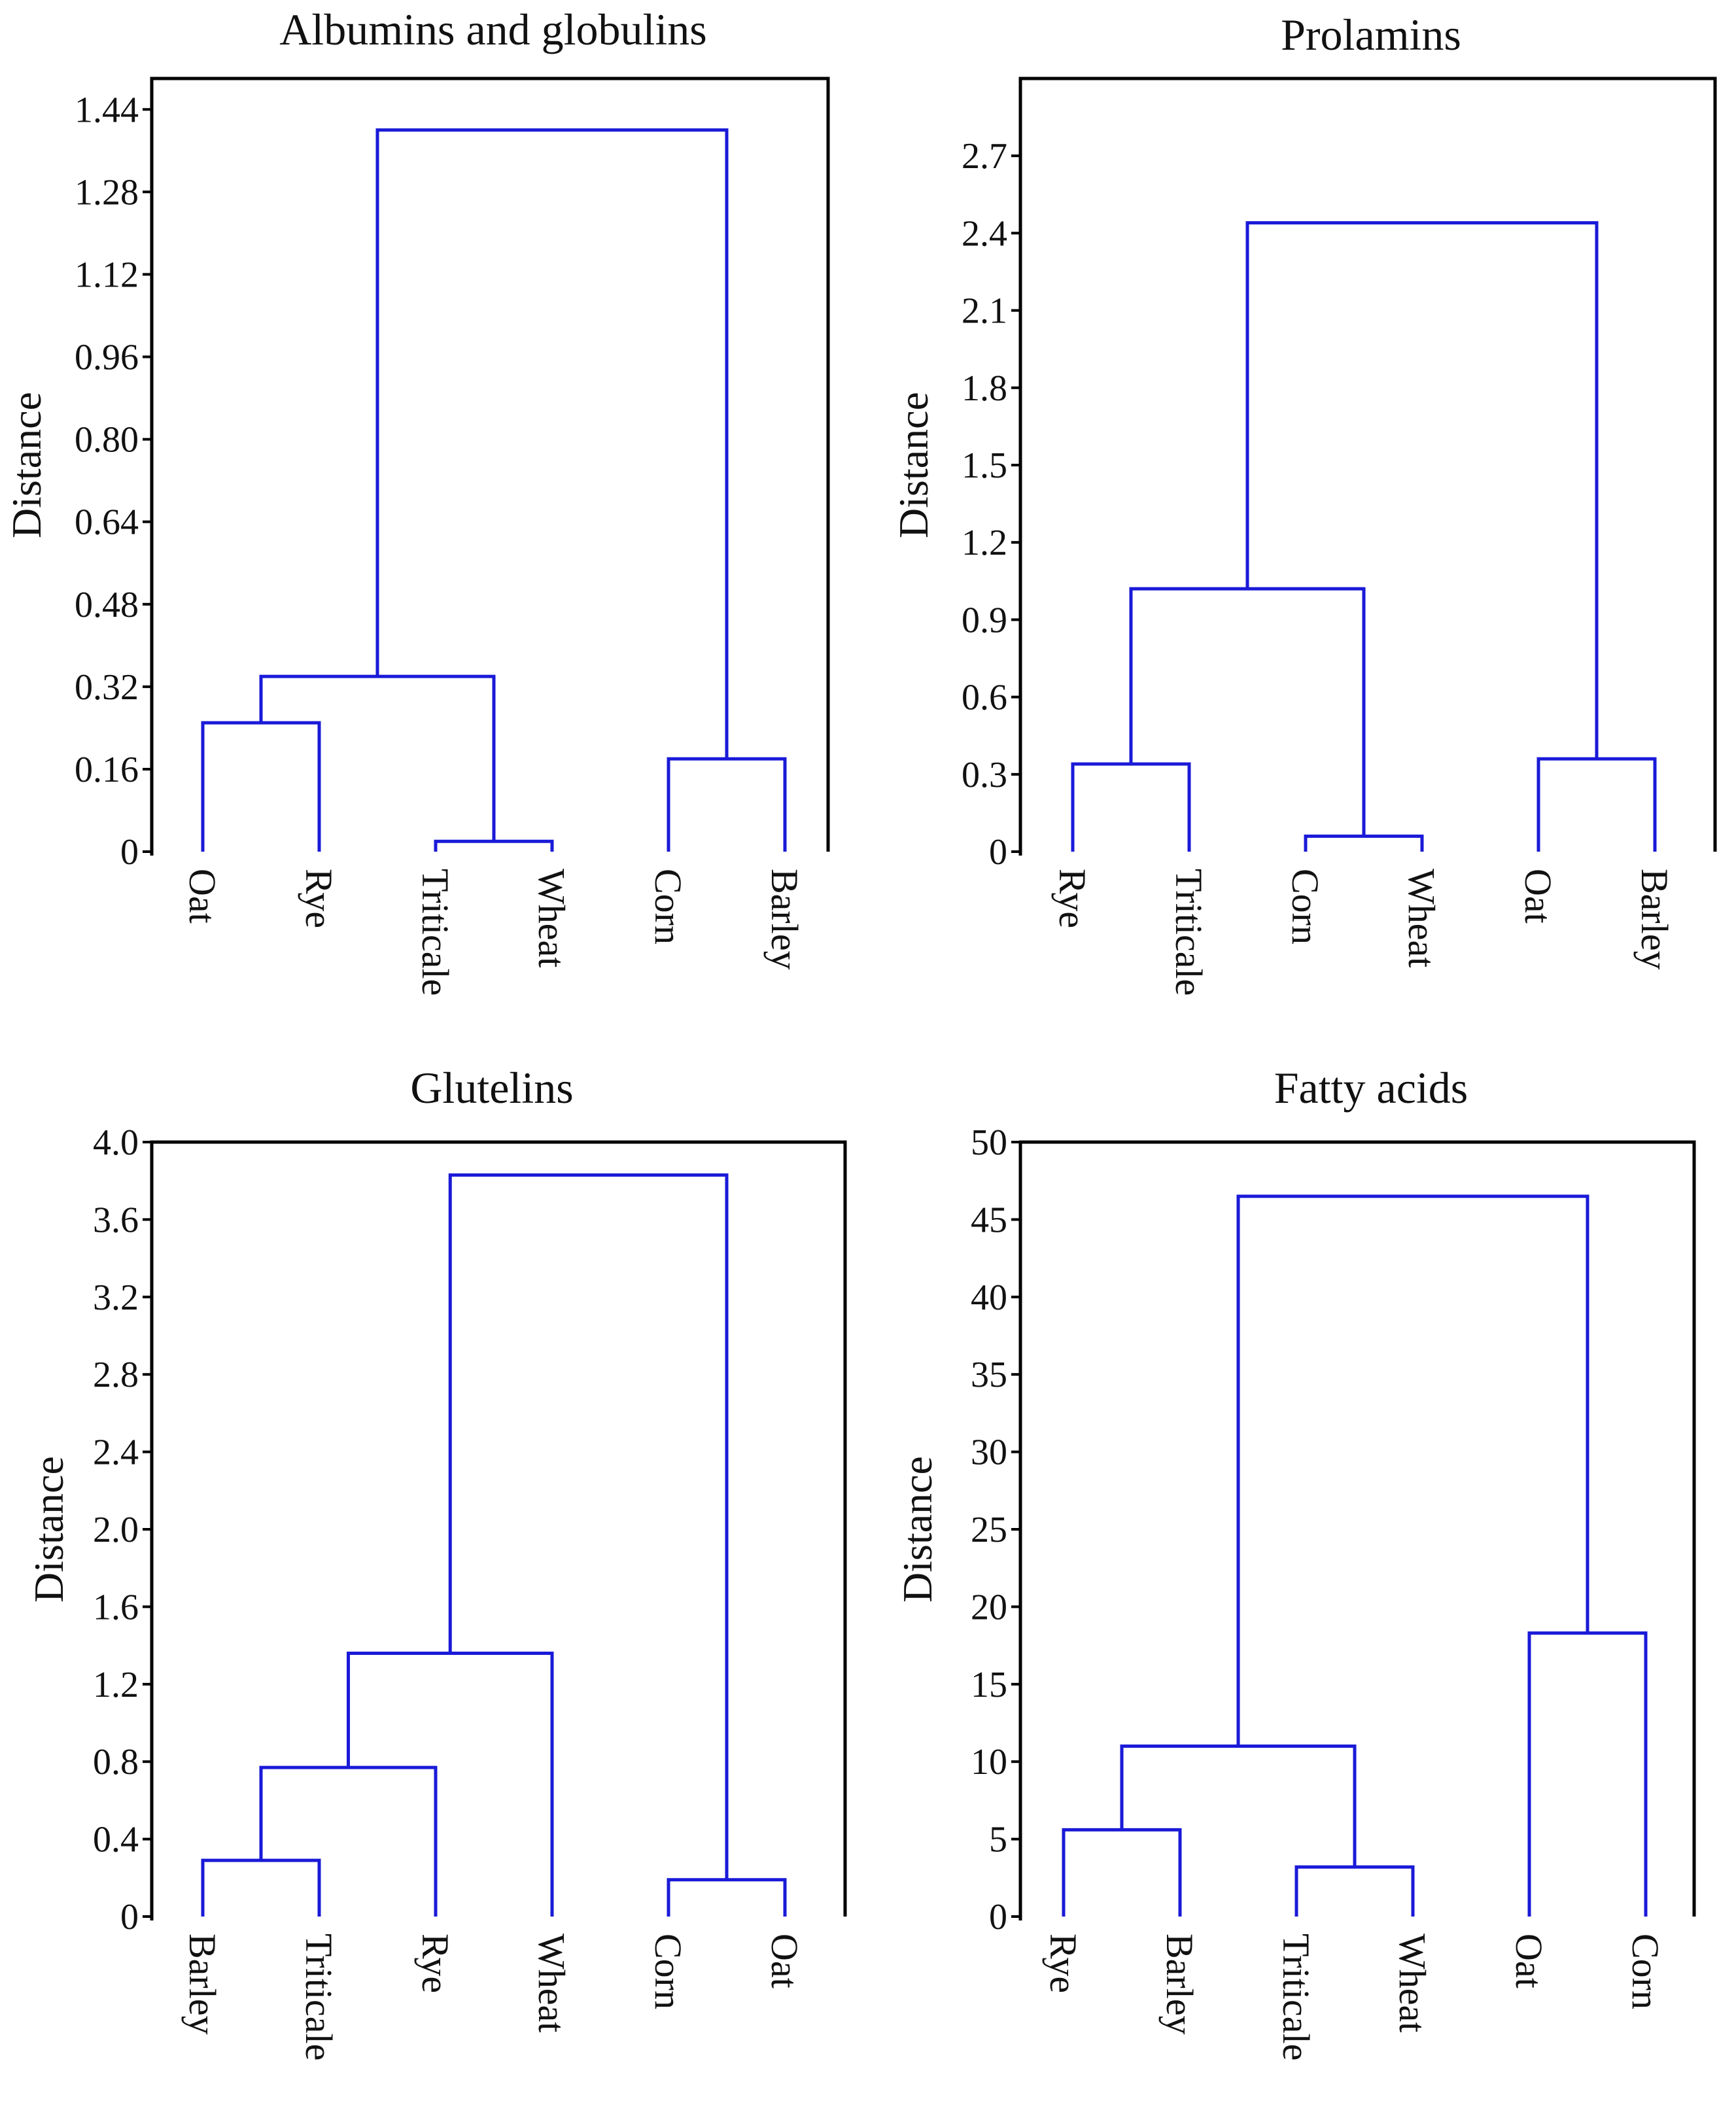  I want to click on y-tick-label: 2.0, so click(116, 1530).